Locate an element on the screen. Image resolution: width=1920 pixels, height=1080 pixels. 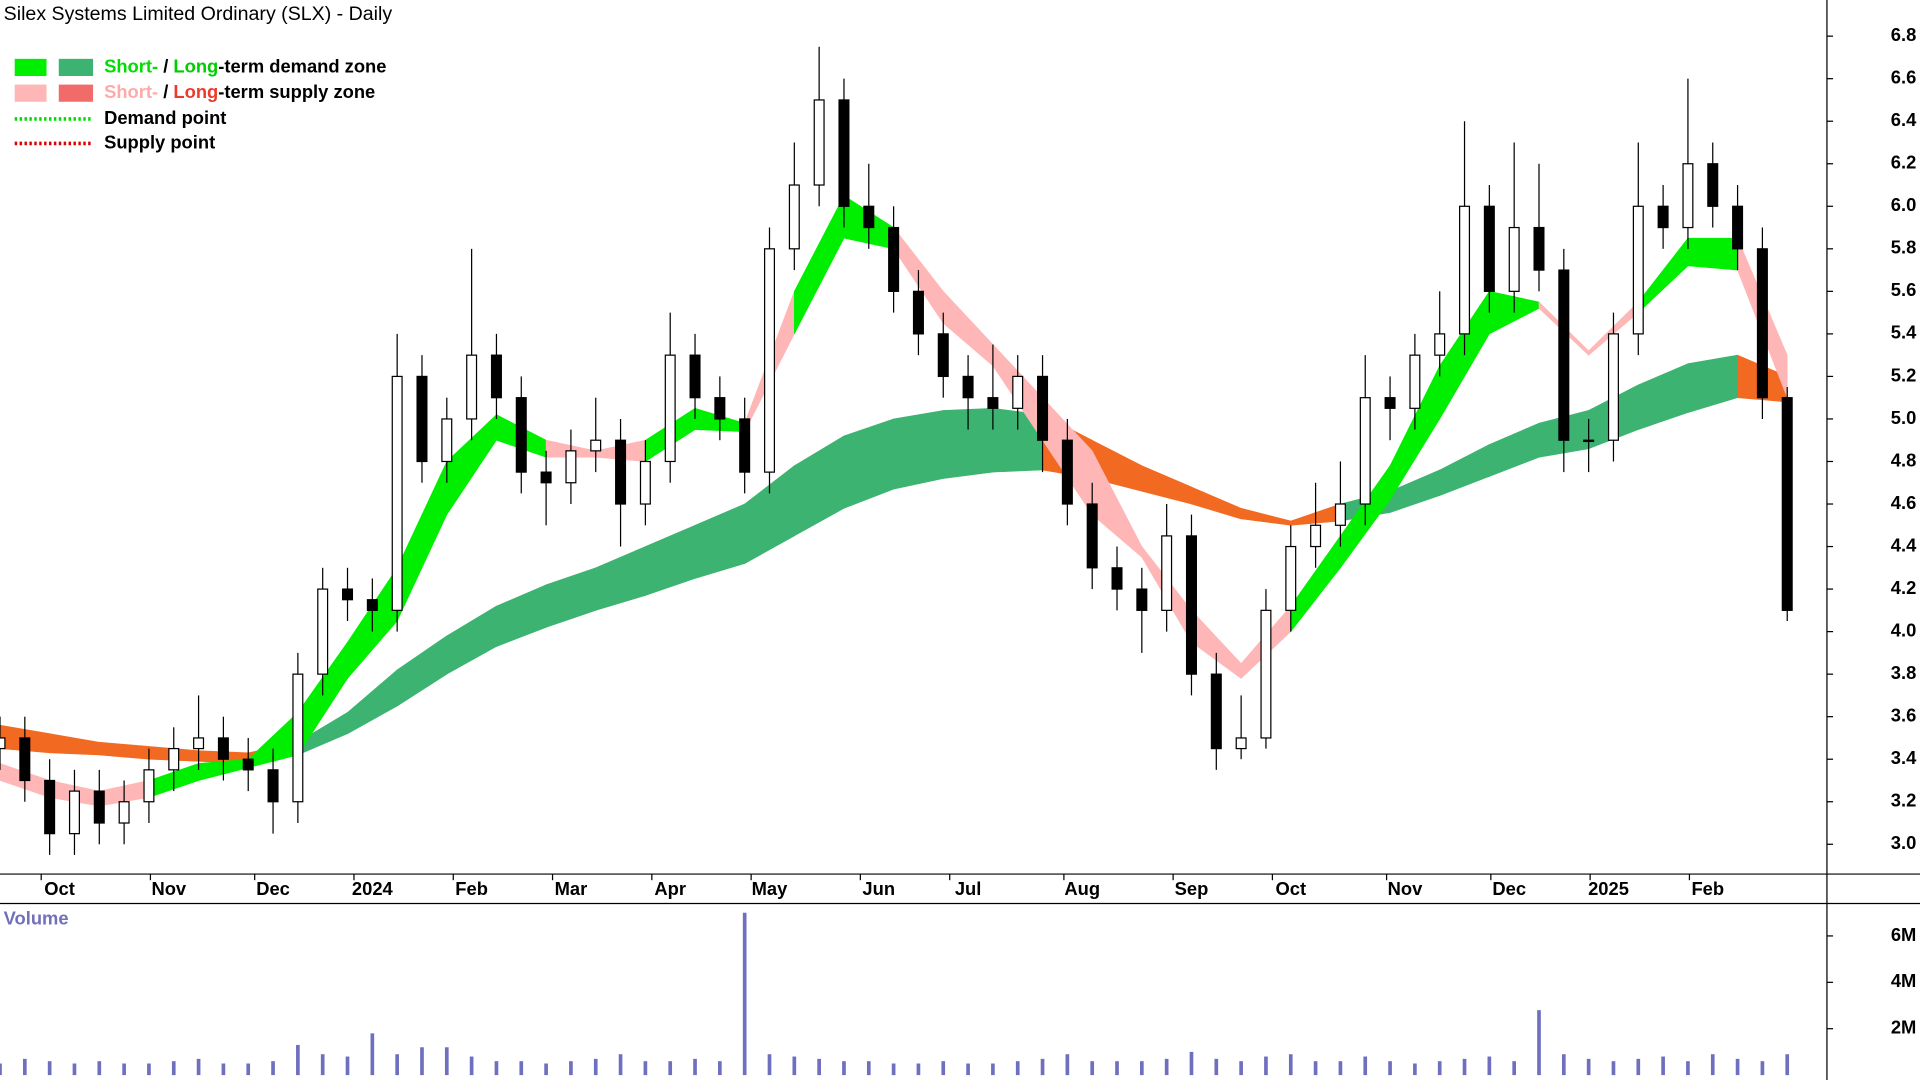
legend-text: Long is located at coordinates (195, 65).